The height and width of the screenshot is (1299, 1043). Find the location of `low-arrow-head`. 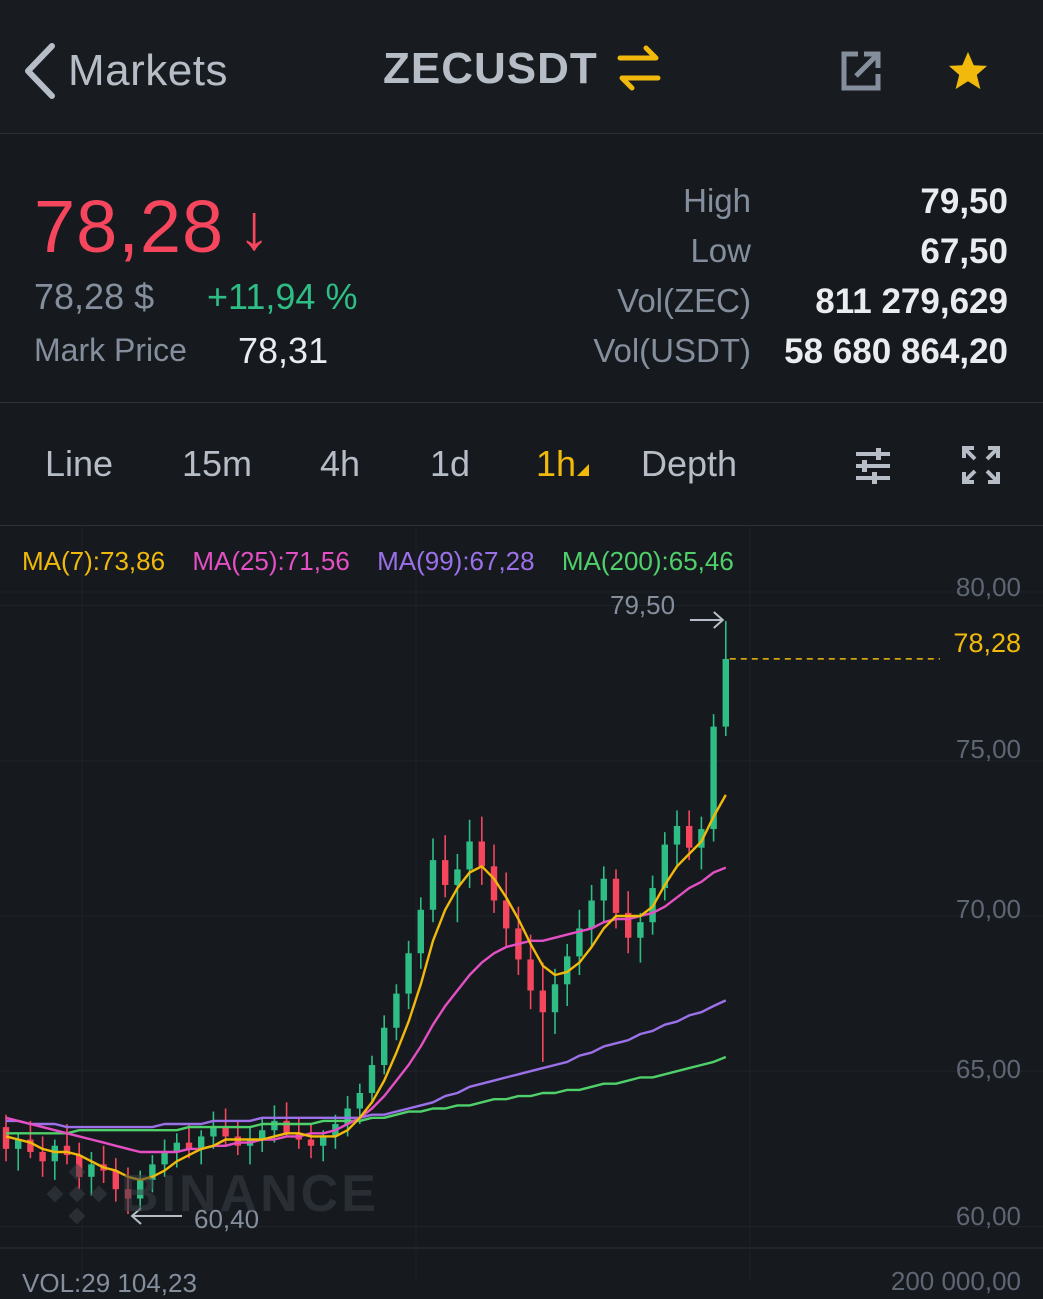

low-arrow-head is located at coordinates (136, 1216).